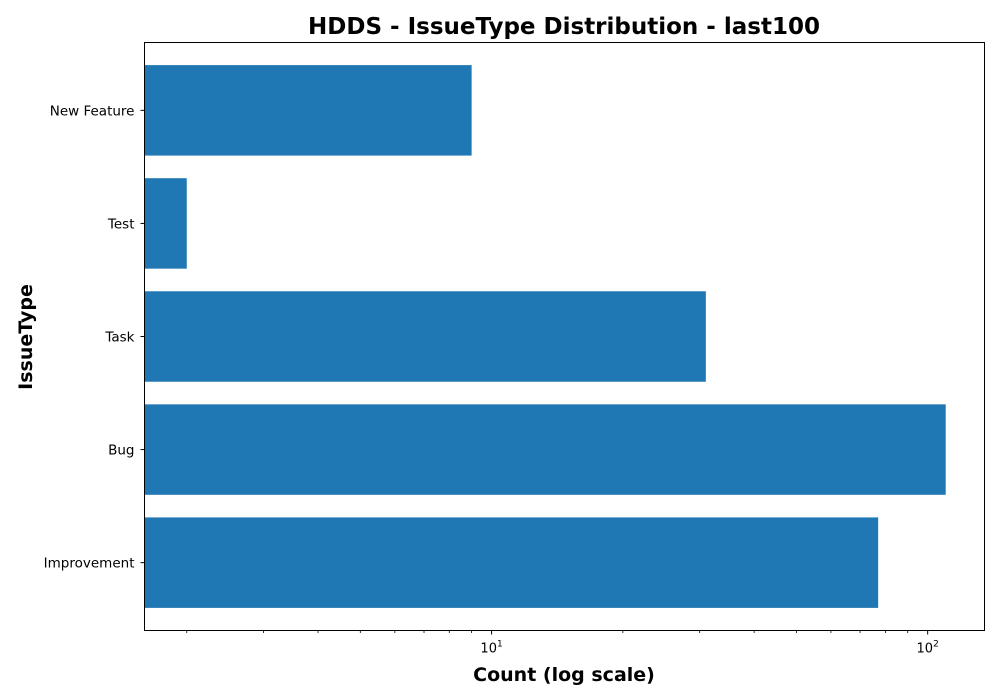  Describe the element at coordinates (564, 675) in the screenshot. I see `x-axis-label: Count (log scale)` at that location.